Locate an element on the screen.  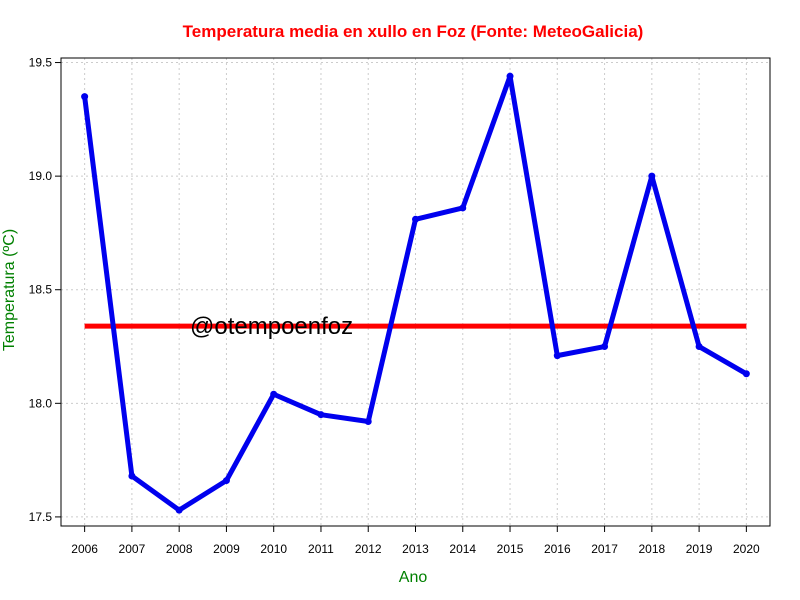
y-tick-label: 19.5 is located at coordinates (41, 63).